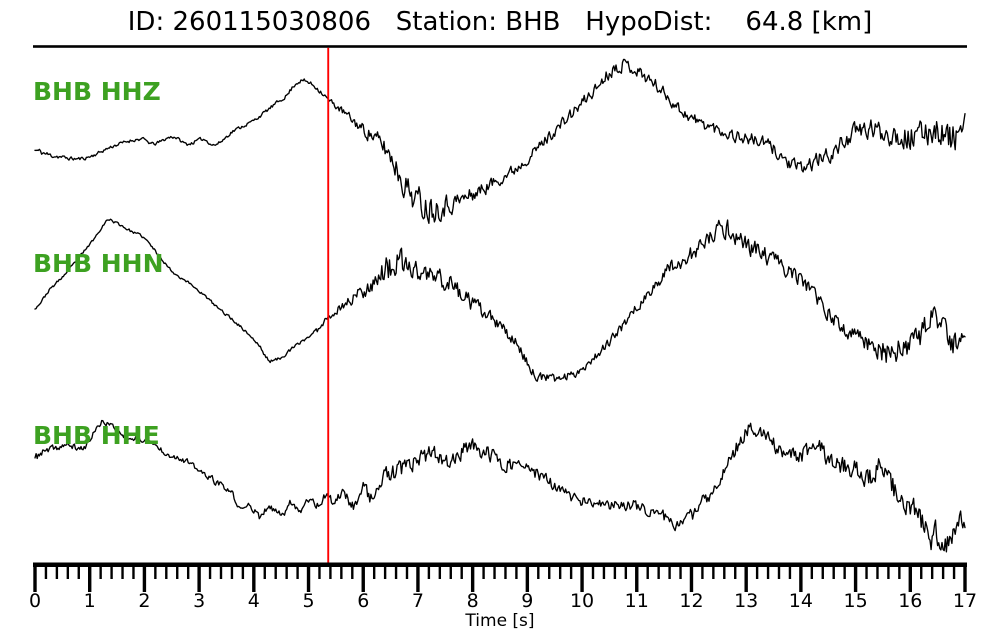 The height and width of the screenshot is (640, 1000). What do you see at coordinates (691, 601) in the screenshot?
I see `tick-label: 12` at bounding box center [691, 601].